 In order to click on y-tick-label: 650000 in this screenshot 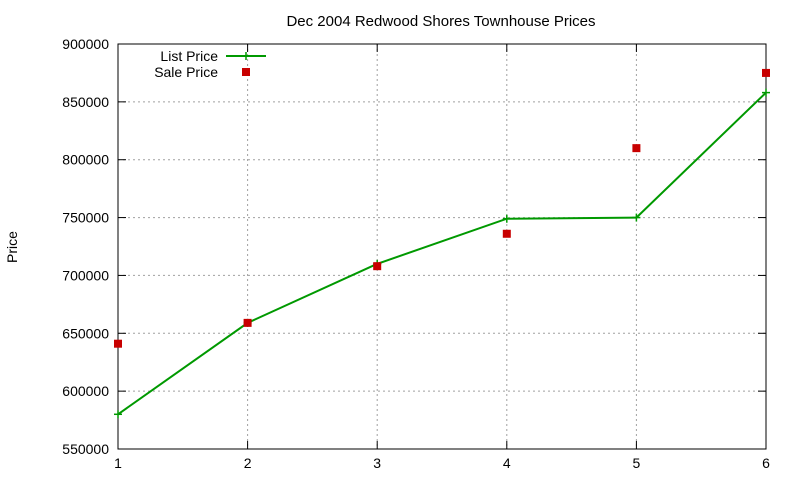, I will do `click(85, 333)`.